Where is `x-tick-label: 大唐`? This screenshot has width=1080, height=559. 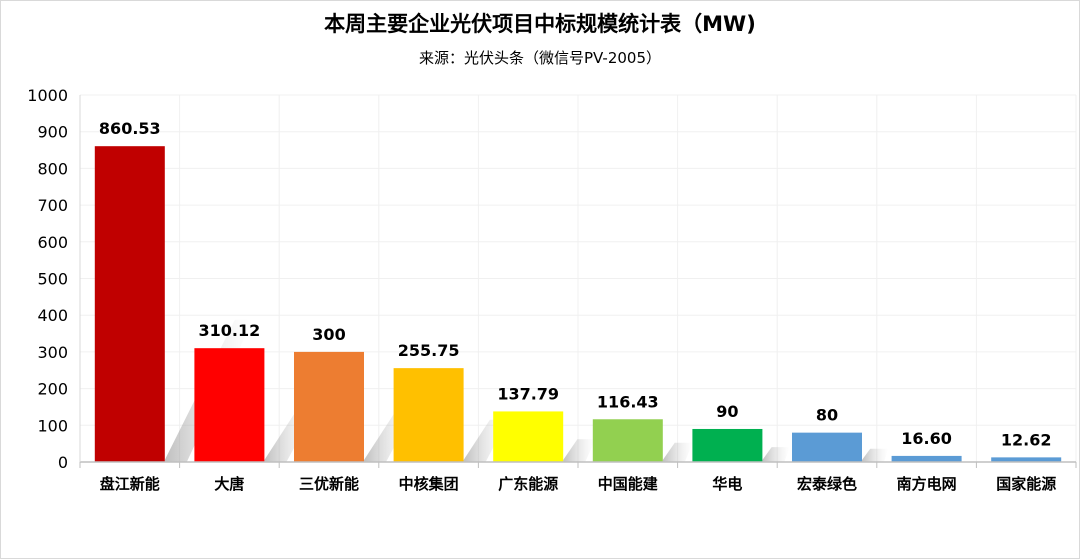 x-tick-label: 大唐 is located at coordinates (229, 484).